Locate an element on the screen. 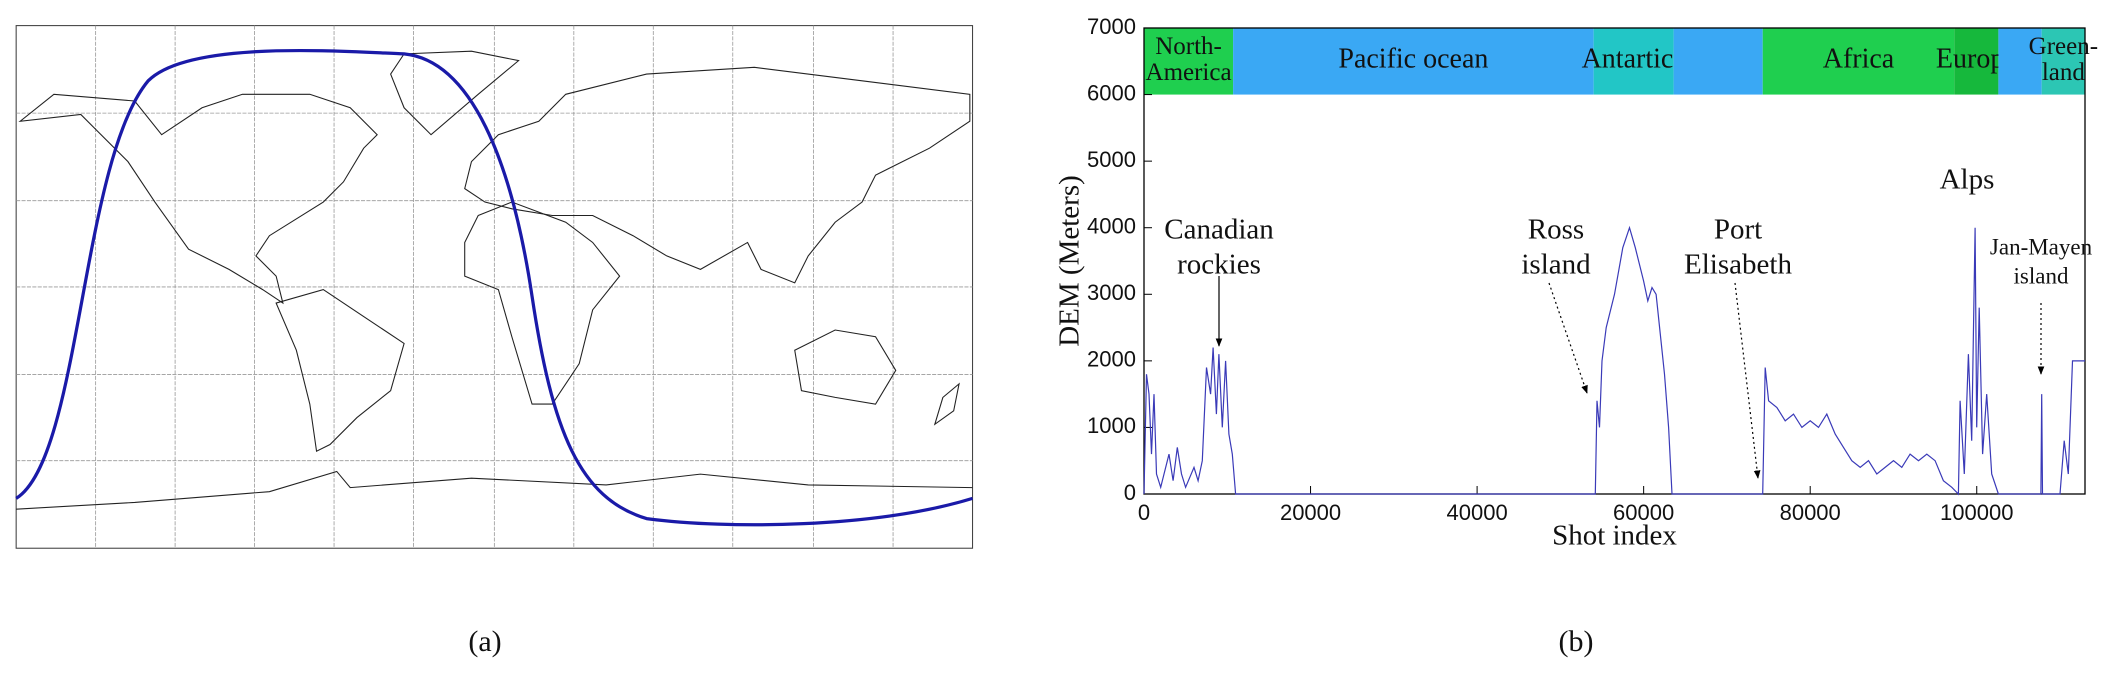  y-tick-label: 5000 is located at coordinates (1111, 159).